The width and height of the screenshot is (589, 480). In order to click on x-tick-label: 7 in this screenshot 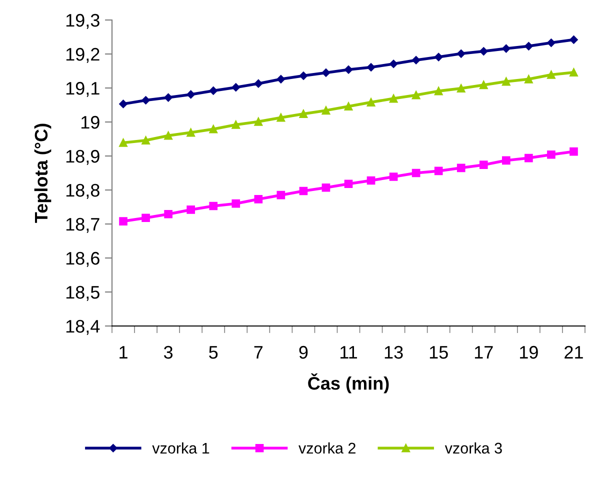, I will do `click(258, 352)`.